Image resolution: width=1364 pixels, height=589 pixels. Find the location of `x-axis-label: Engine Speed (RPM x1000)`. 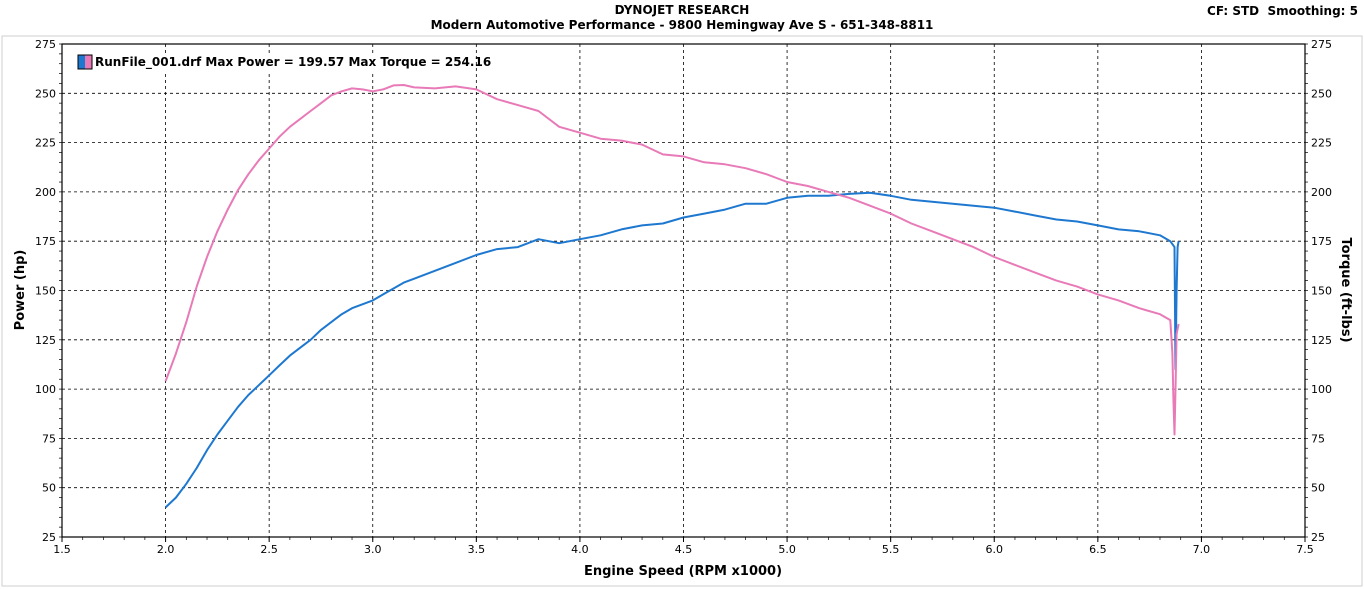

x-axis-label: Engine Speed (RPM x1000) is located at coordinates (683, 571).